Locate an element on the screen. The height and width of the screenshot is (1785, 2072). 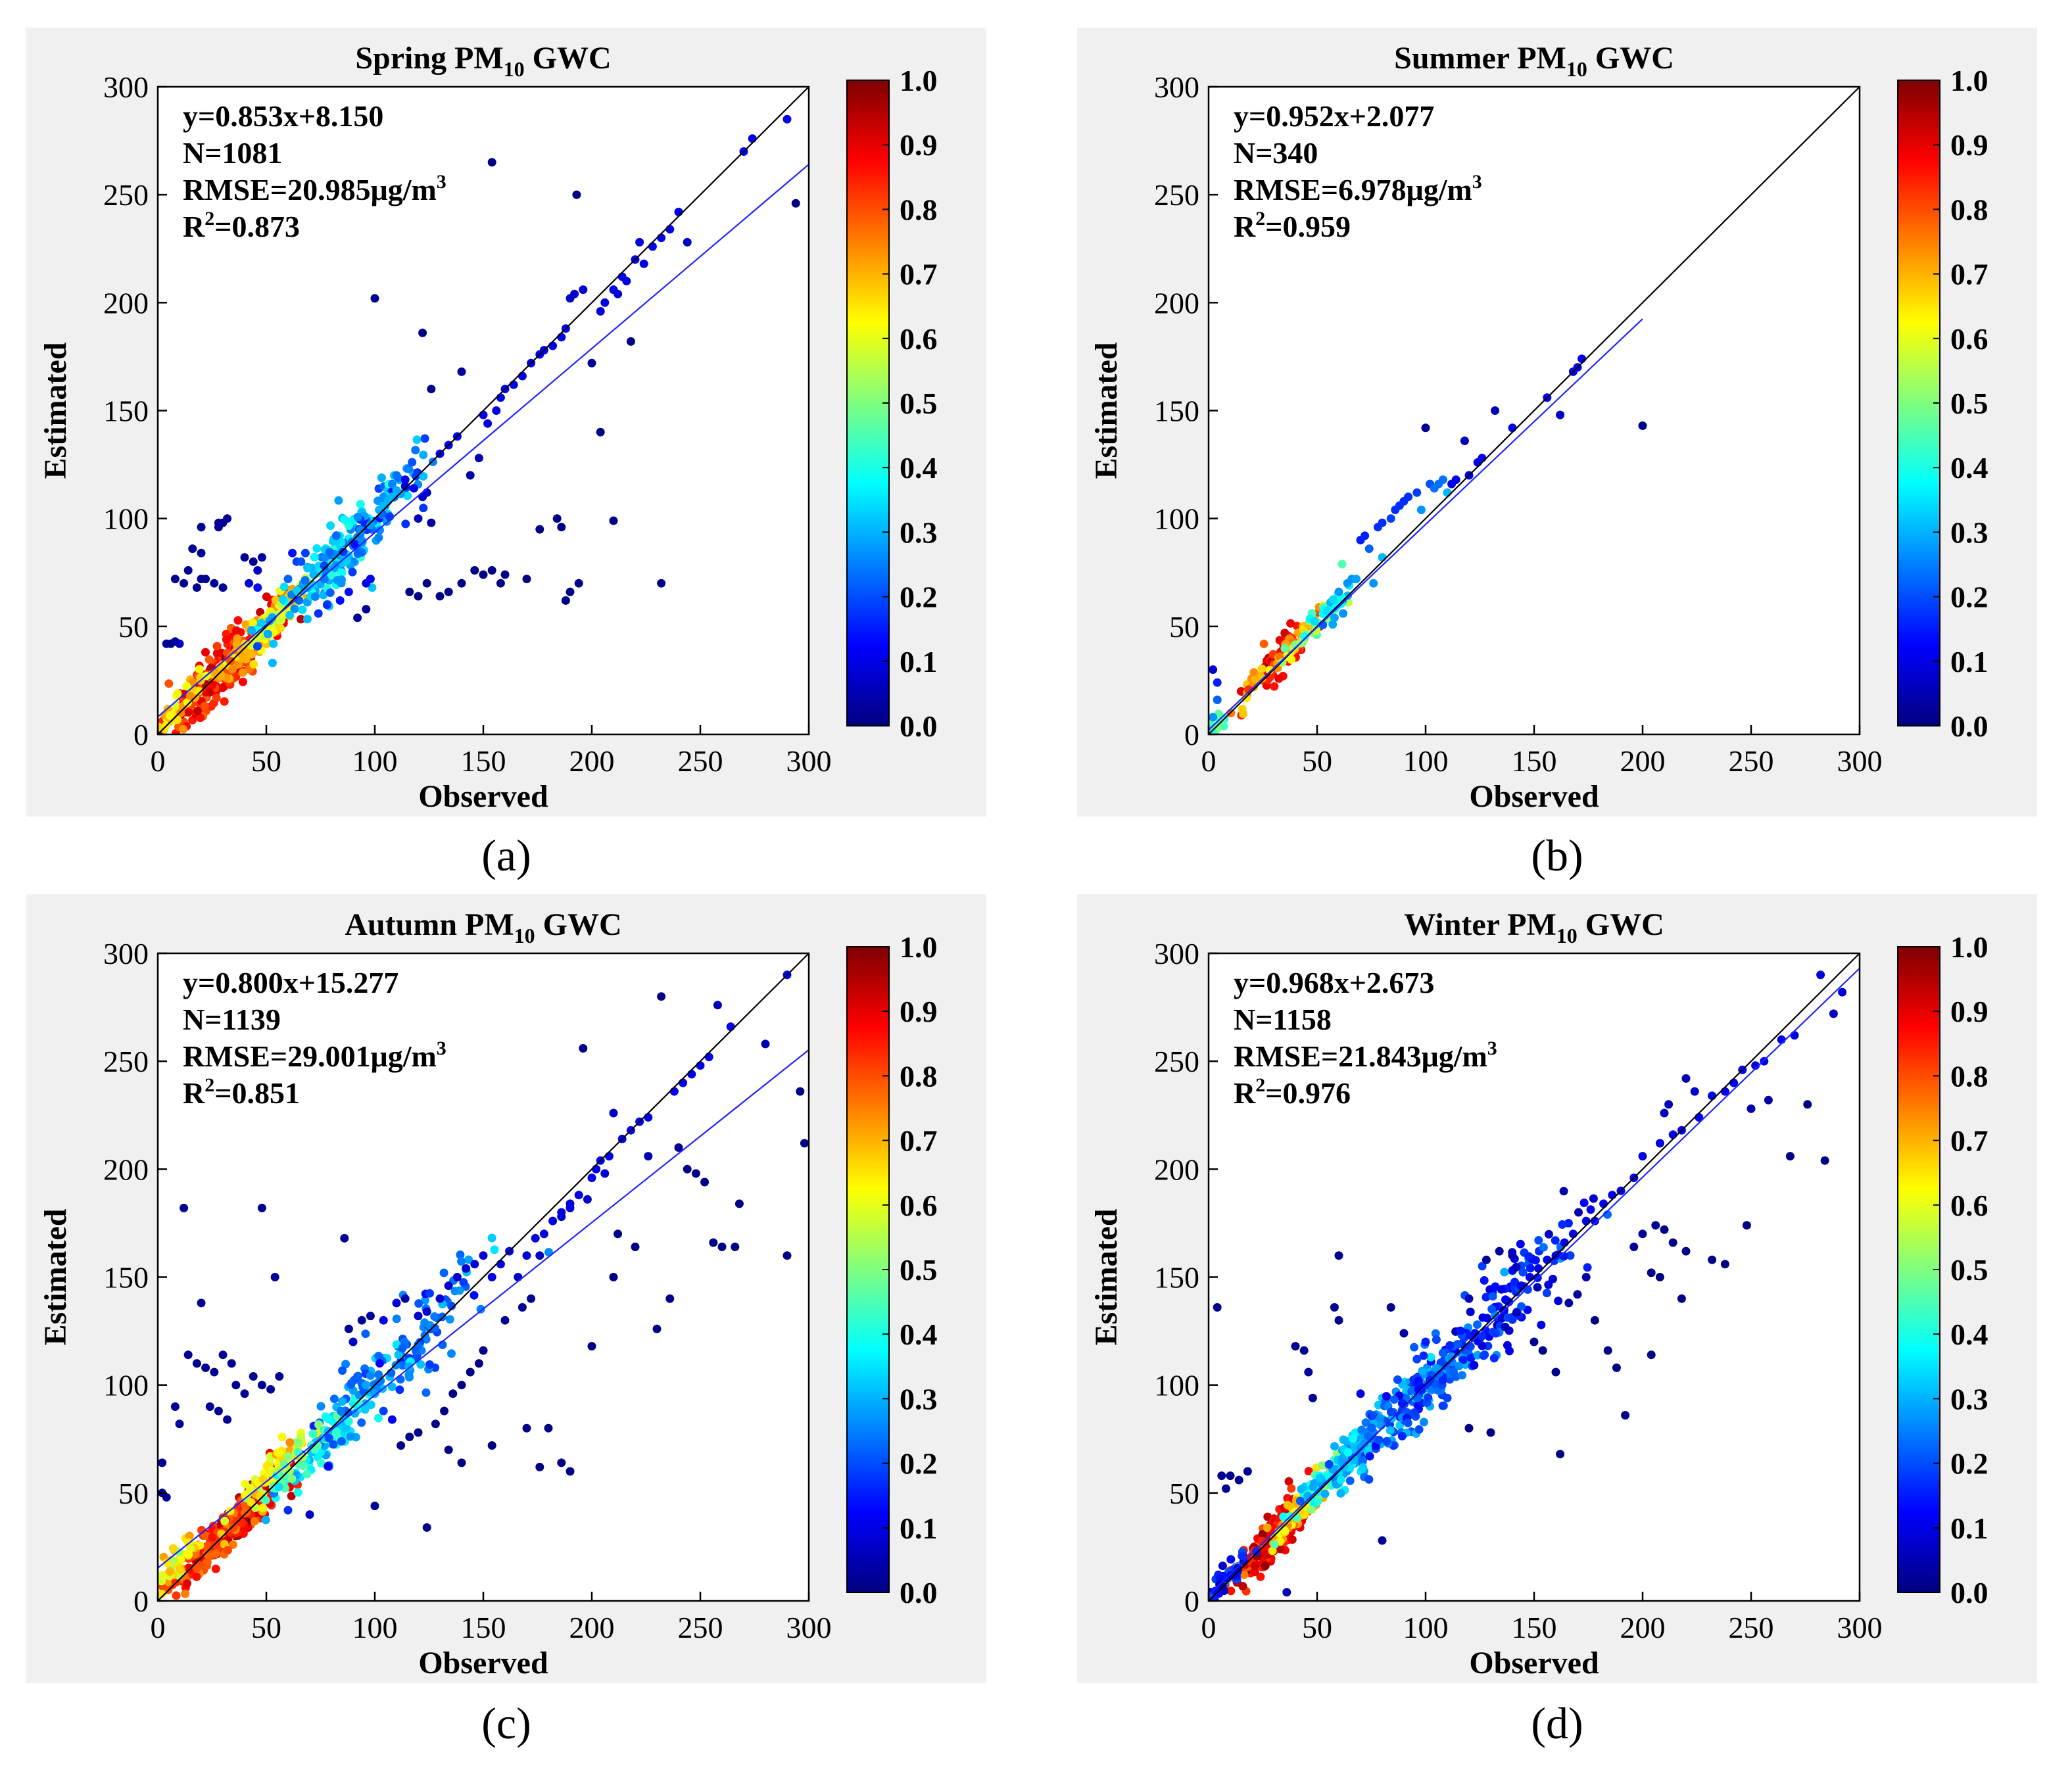
fit-line is located at coordinates (1534, 1281).